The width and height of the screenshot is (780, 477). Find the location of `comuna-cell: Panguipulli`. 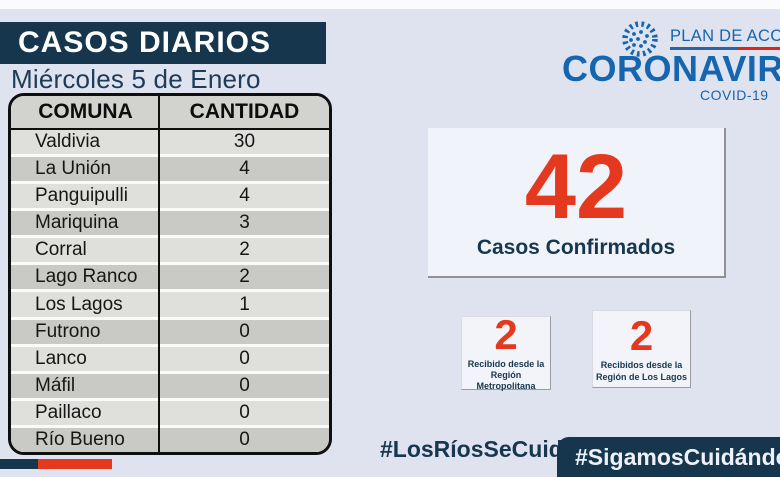

comuna-cell: Panguipulli is located at coordinates (81, 196).